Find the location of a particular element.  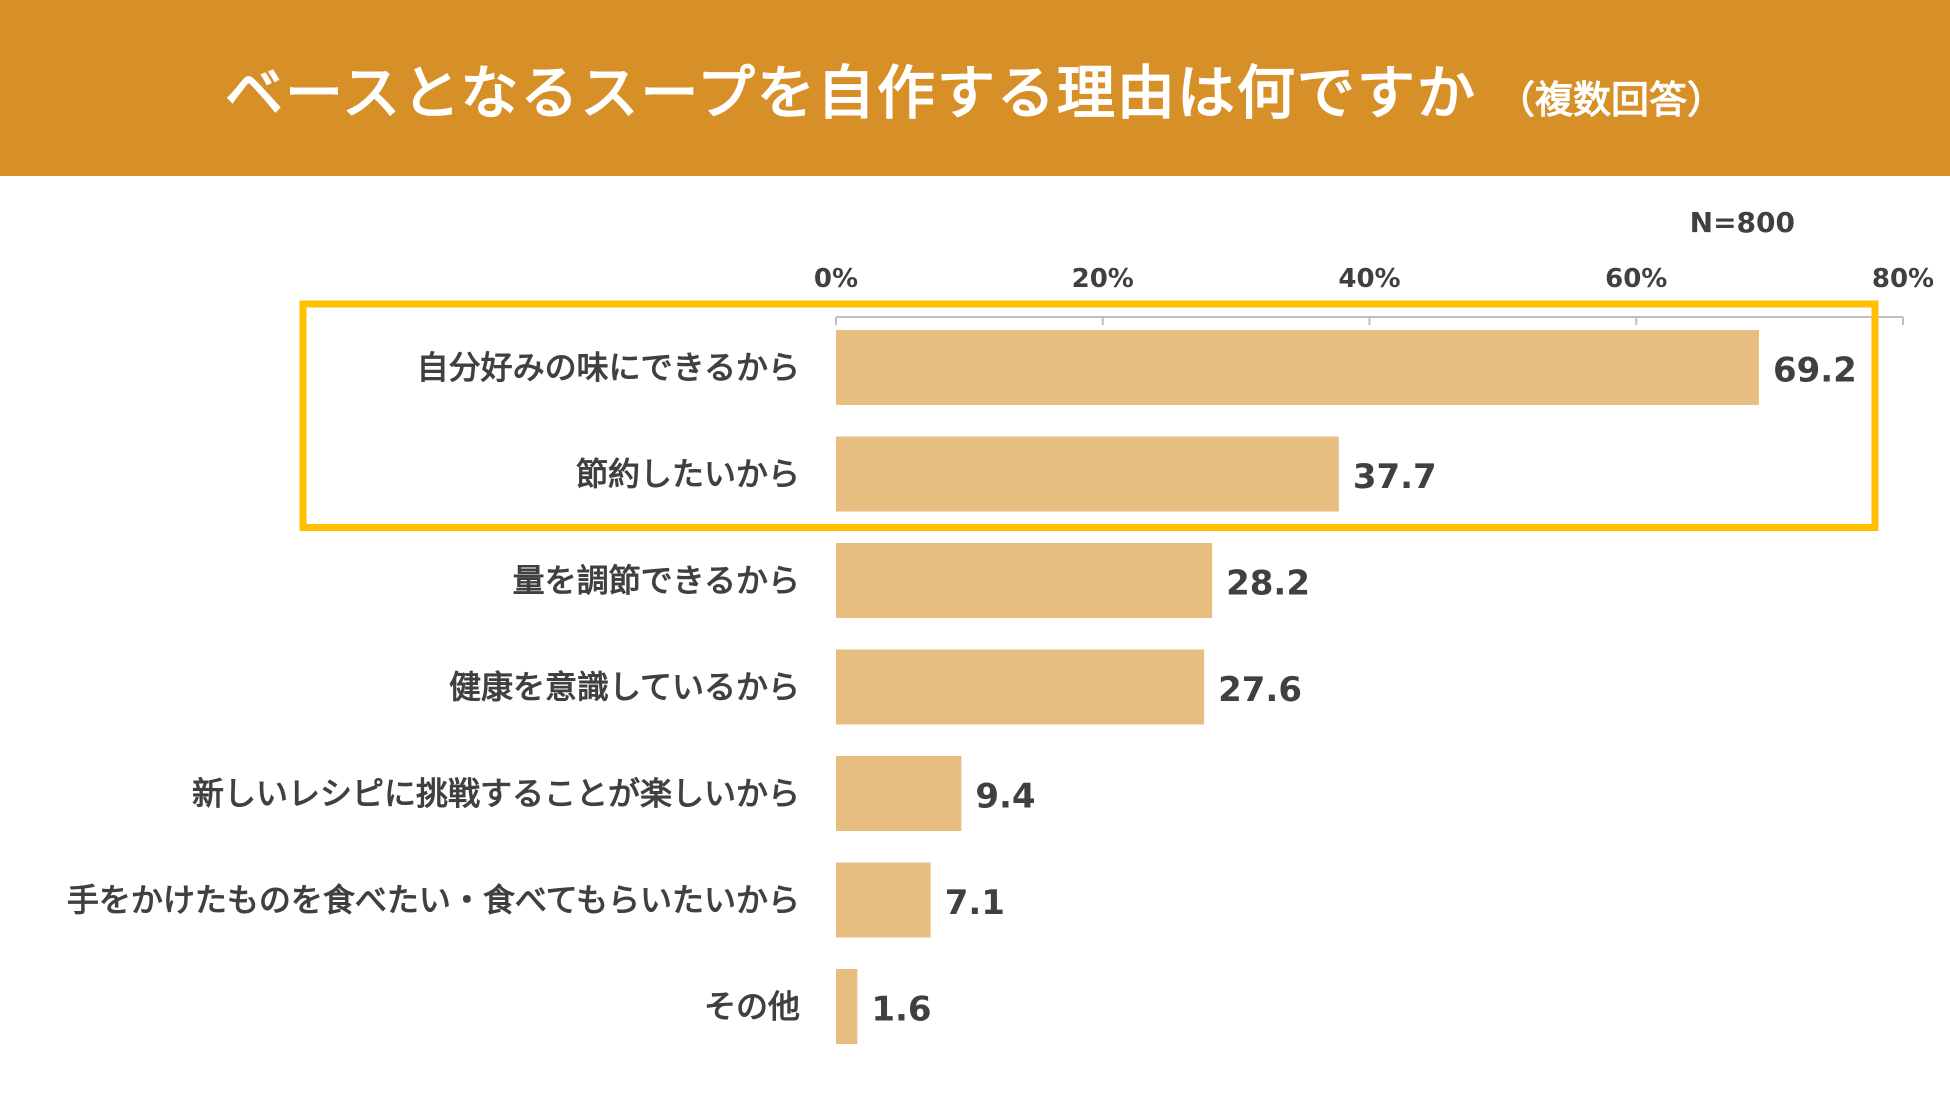

value-label: 9.4 is located at coordinates (1005, 797).